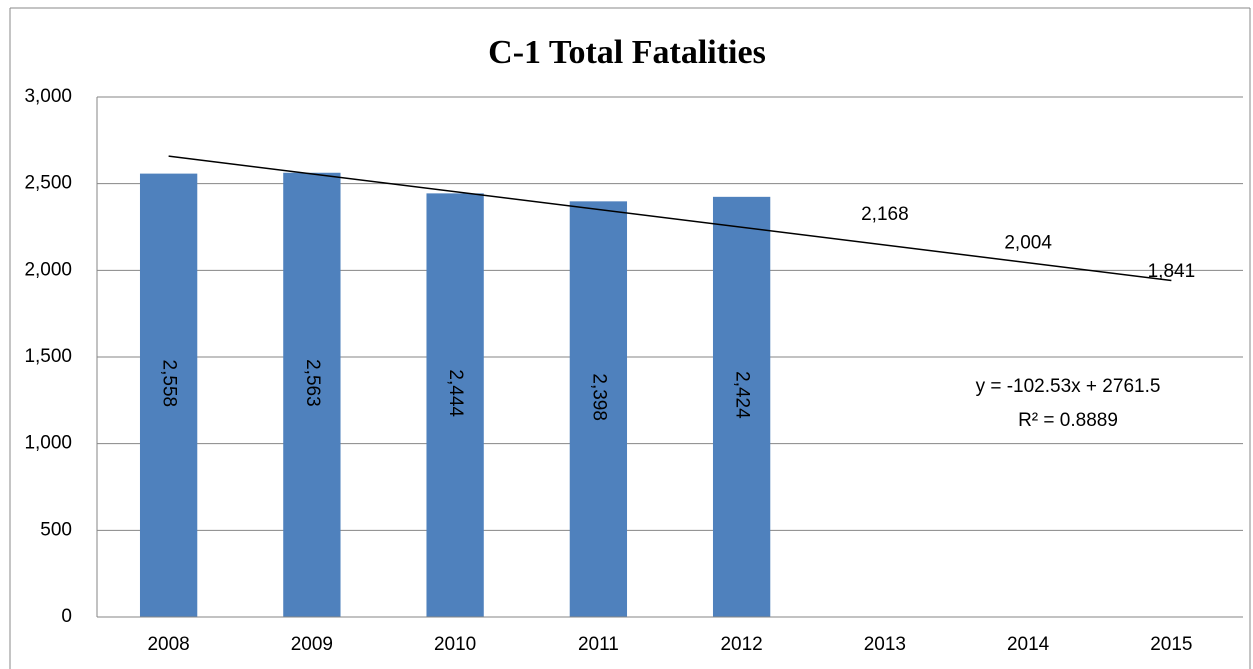 Image resolution: width=1253 pixels, height=669 pixels. I want to click on x-tick-label: 2008, so click(168, 644).